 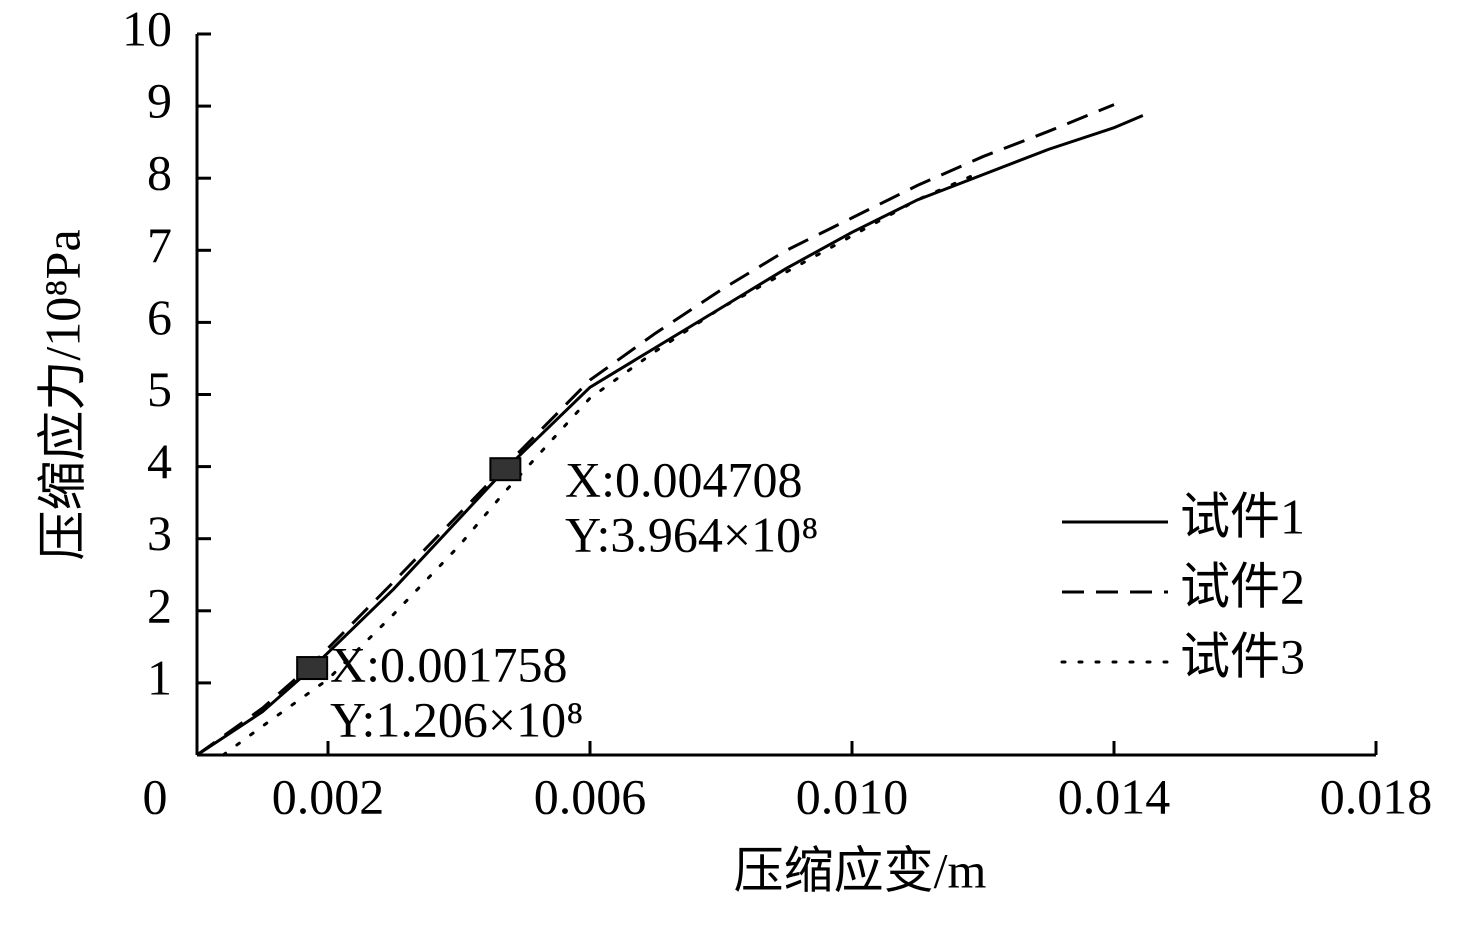 What do you see at coordinates (1242, 656) in the screenshot?
I see `legend-label: 试件3` at bounding box center [1242, 656].